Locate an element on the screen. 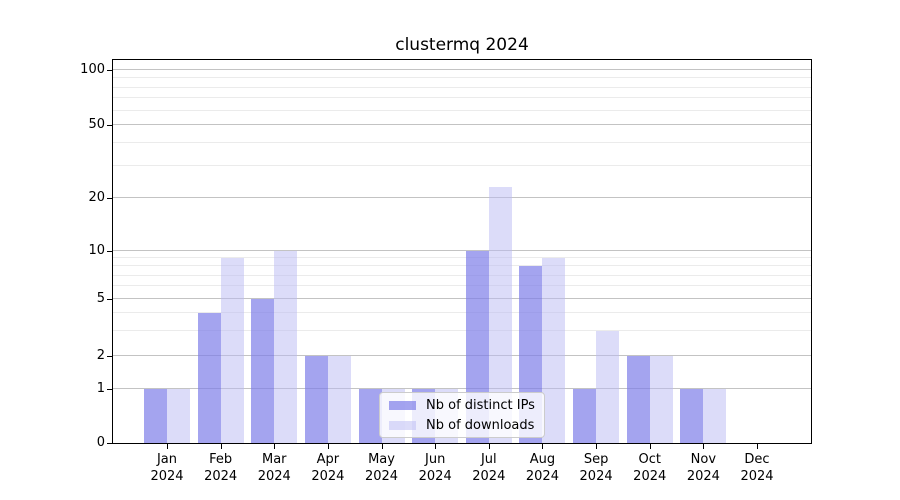 The height and width of the screenshot is (500, 900). legend-label-distinct-ips: Nb of distinct IPs is located at coordinates (480, 405).